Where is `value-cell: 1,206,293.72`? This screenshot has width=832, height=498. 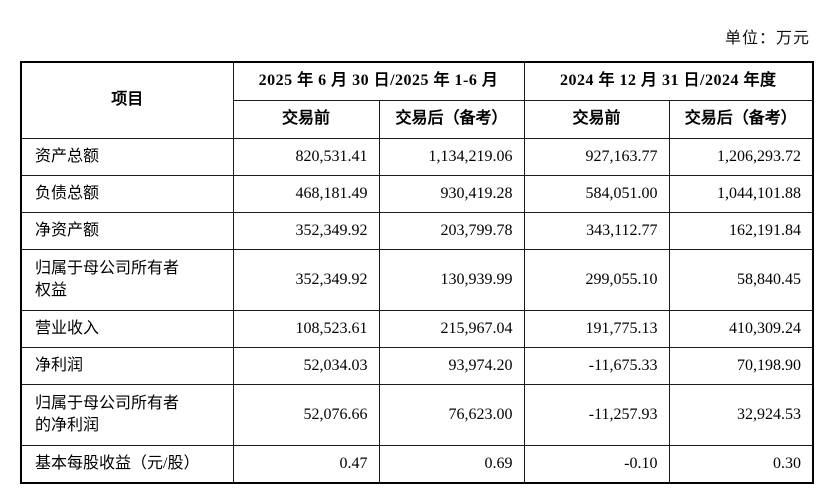
value-cell: 1,206,293.72 is located at coordinates (741, 156).